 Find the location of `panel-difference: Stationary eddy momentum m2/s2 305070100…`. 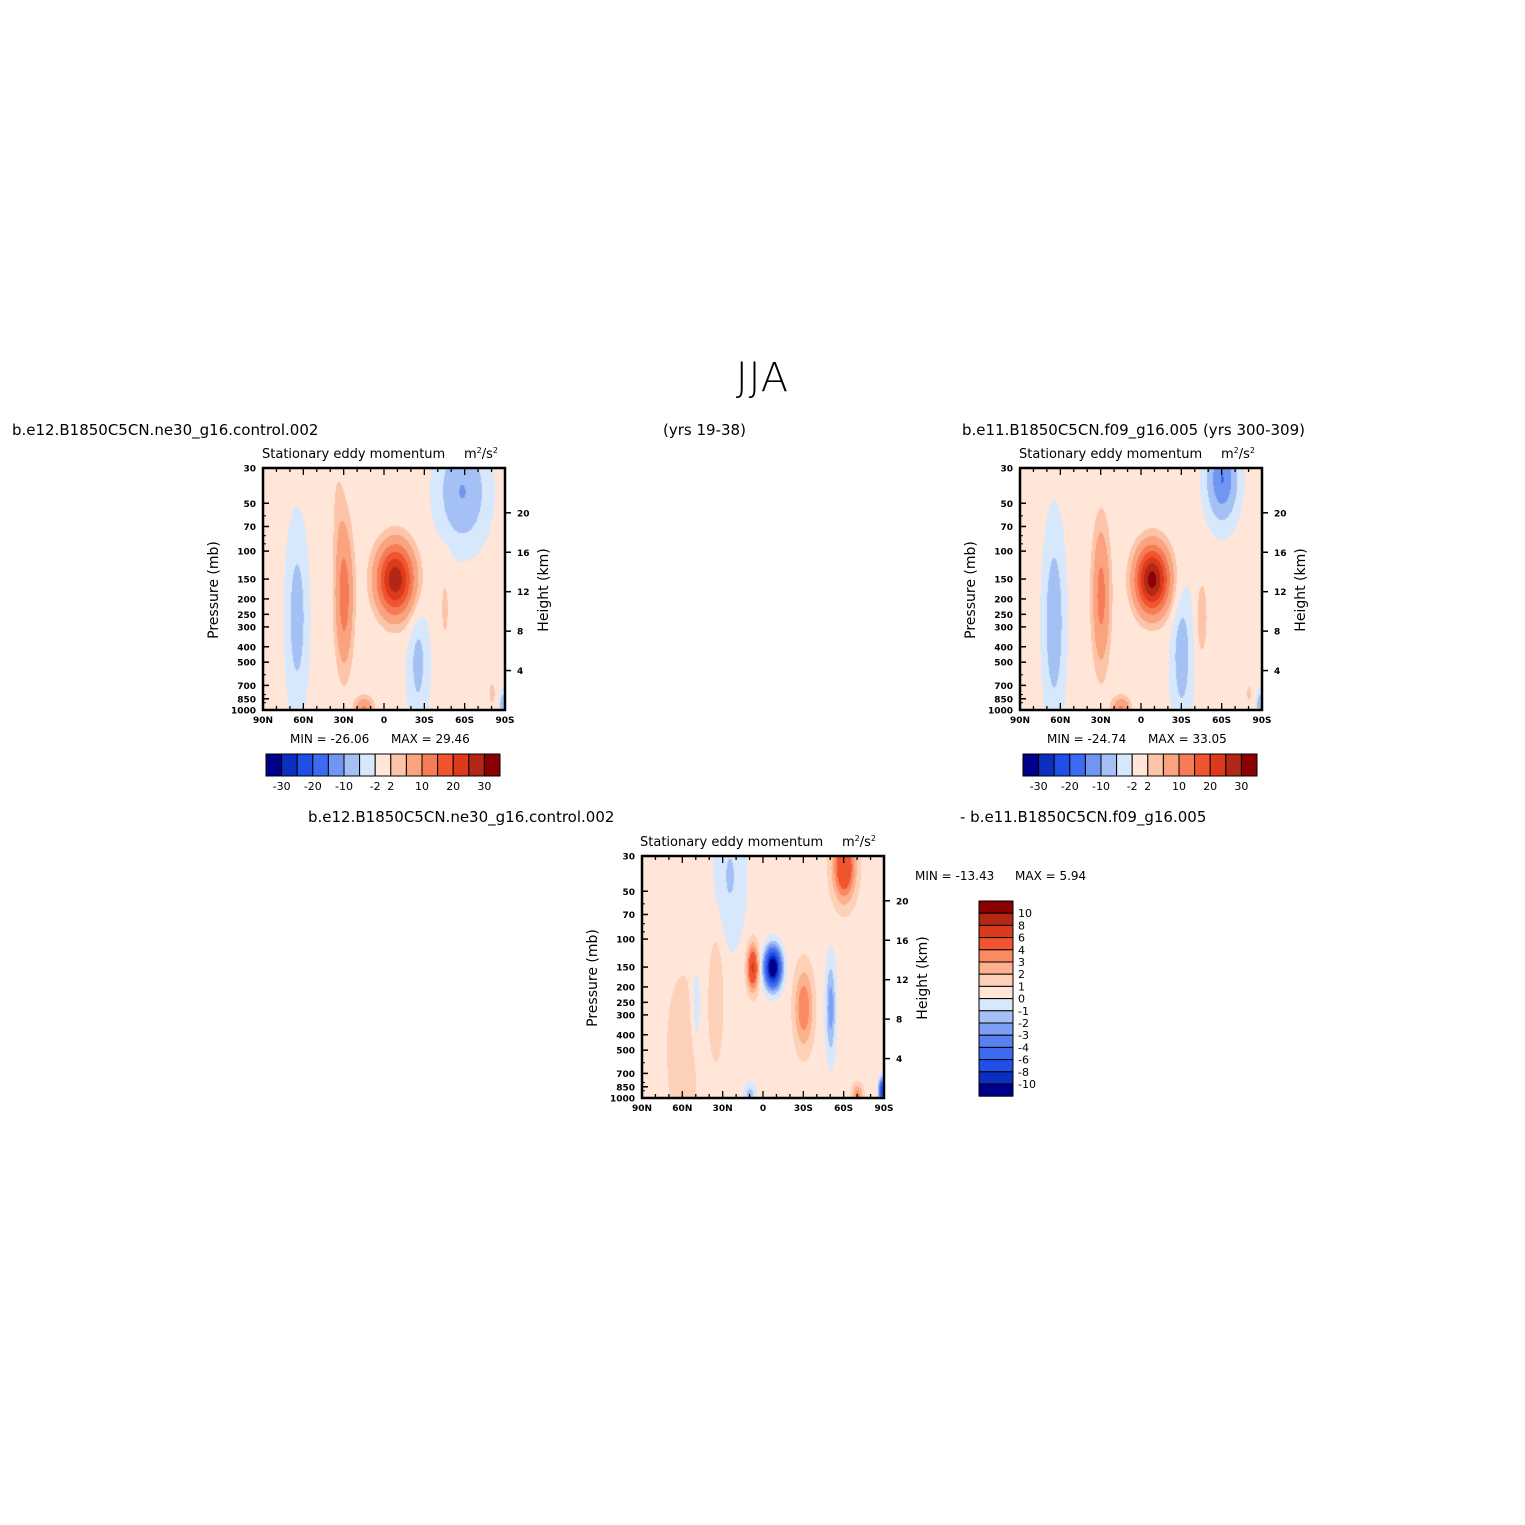

panel-difference: Stationary eddy momentum m2/s2 305070100… is located at coordinates (835, 974).